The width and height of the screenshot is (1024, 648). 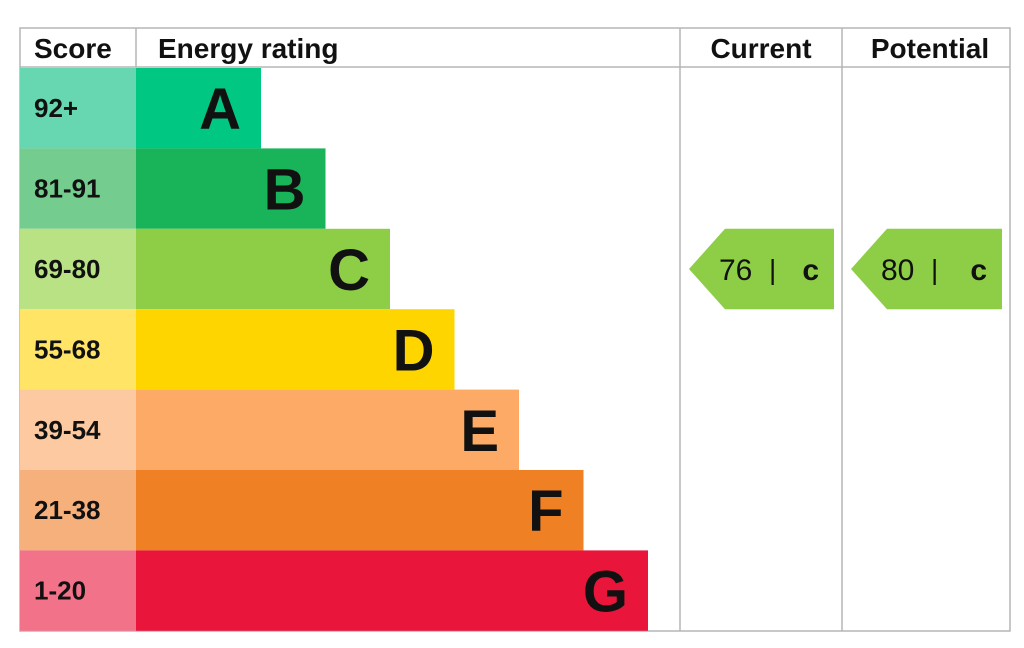 What do you see at coordinates (231, 188) in the screenshot?
I see `band-bar-b` at bounding box center [231, 188].